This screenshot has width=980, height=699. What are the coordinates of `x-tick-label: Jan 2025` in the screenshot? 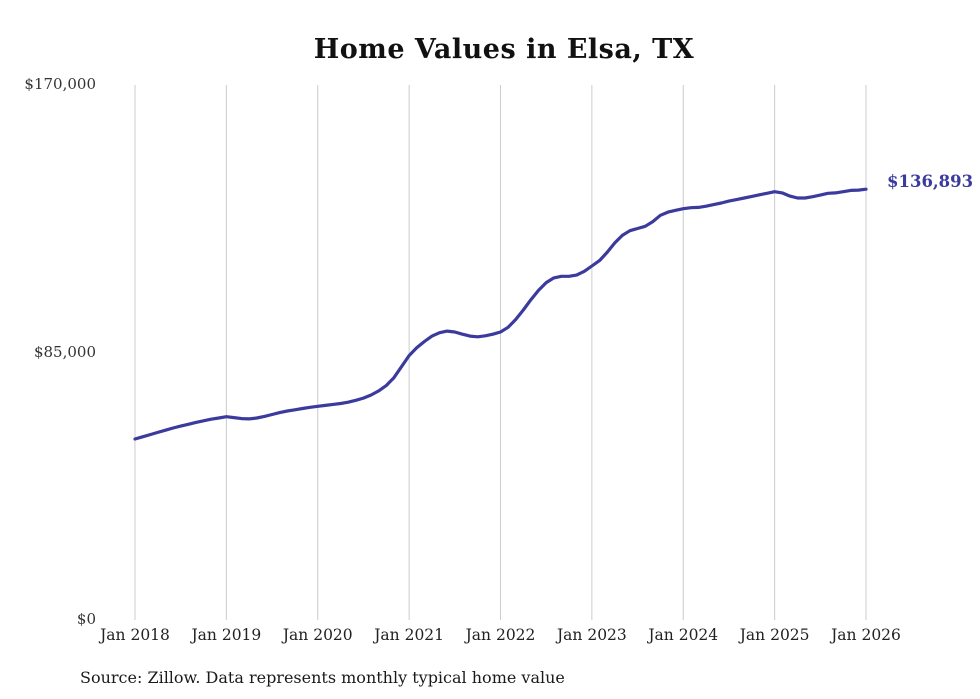 It's located at (774, 635).